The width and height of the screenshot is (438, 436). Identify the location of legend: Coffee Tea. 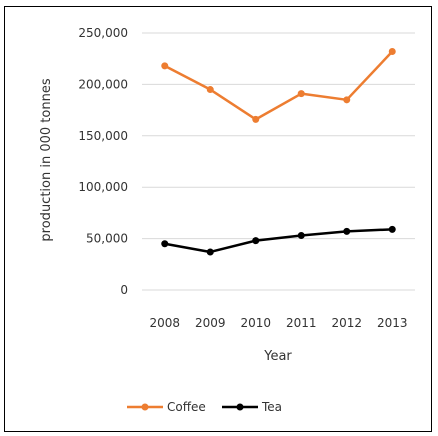
(204, 407).